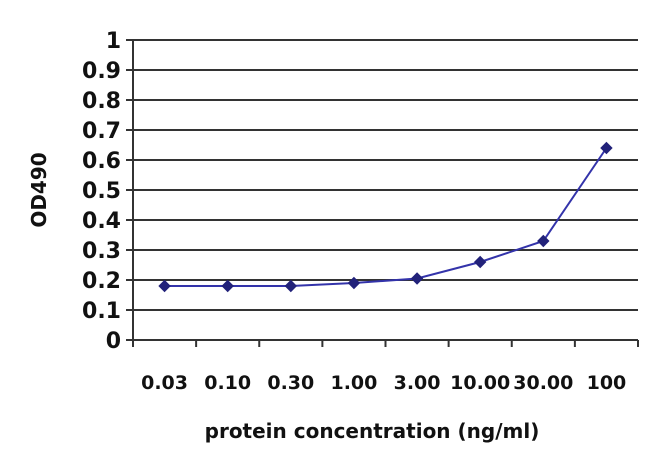 Image resolution: width=650 pixels, height=470 pixels. Describe the element at coordinates (383, 383) in the screenshot. I see `x-tick-labels: 0.03 0.10 0.30 1.00 3.00 10.00 30.00 100` at that location.